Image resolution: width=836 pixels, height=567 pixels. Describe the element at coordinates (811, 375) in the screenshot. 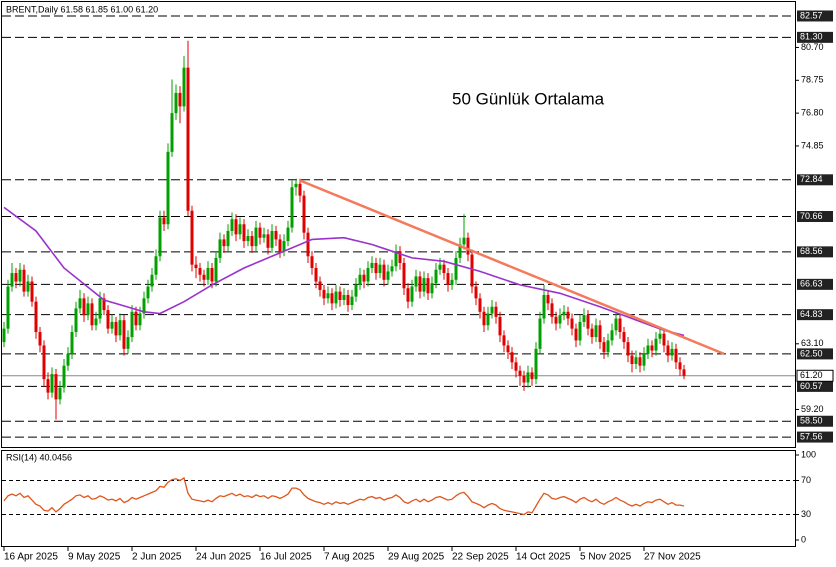

I see `current-price-label: 61.20` at that location.